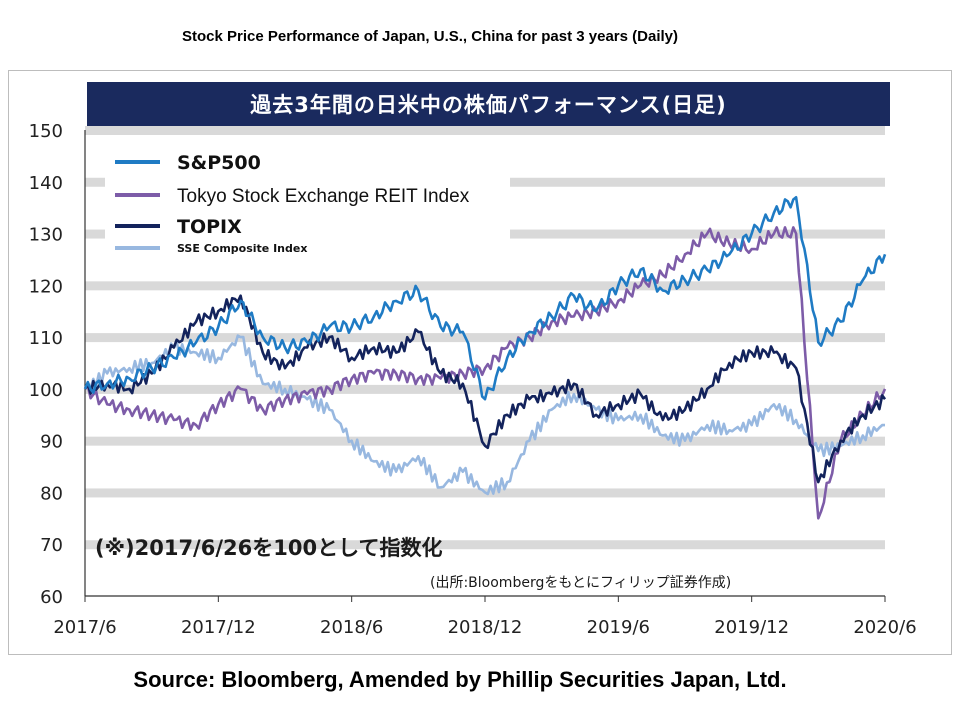 This screenshot has width=960, height=720. What do you see at coordinates (618, 627) in the screenshot?
I see `x-tick-label: 2019/6` at bounding box center [618, 627].